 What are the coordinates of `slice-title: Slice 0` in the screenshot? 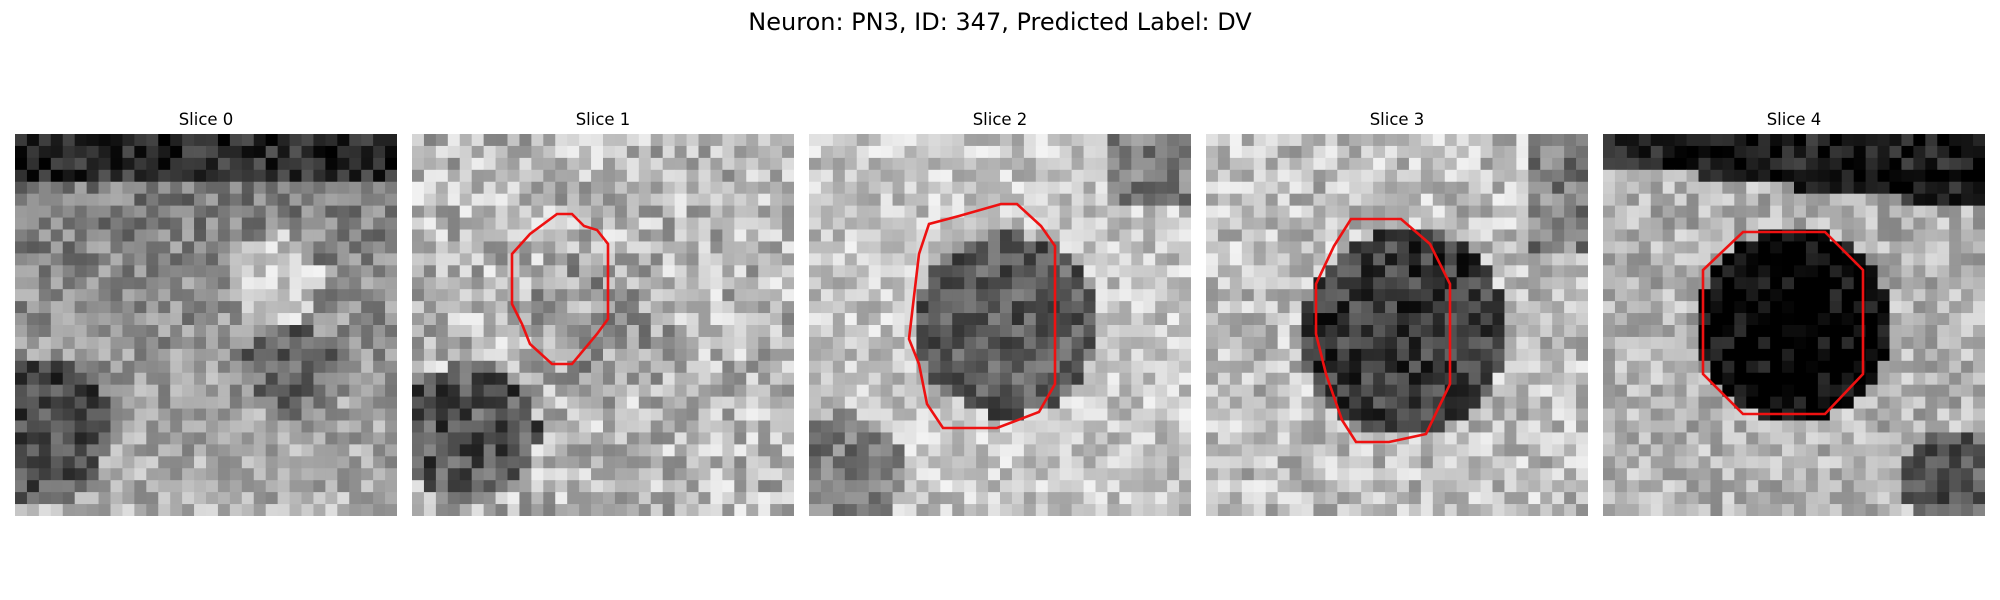 It's located at (206, 120).